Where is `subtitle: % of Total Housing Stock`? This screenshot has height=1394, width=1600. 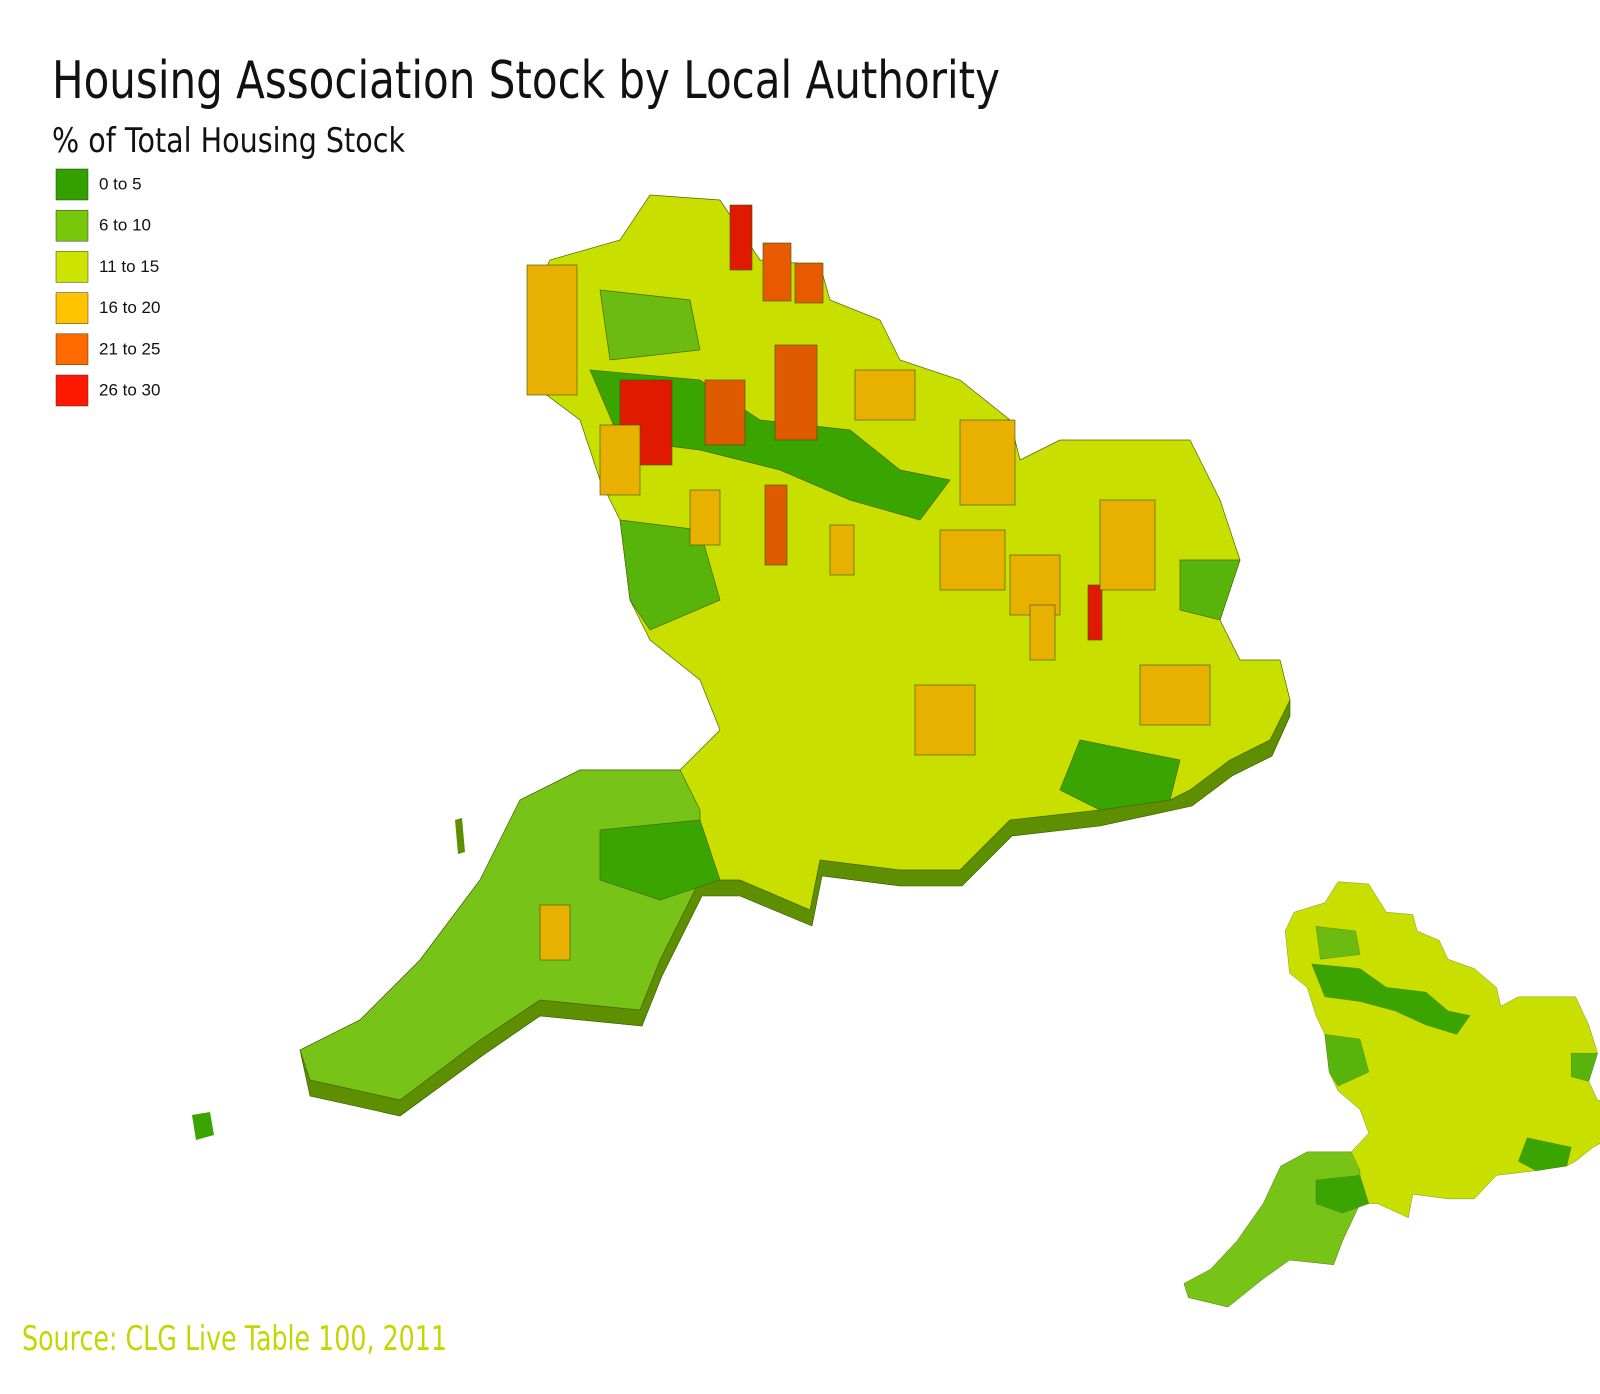 subtitle: % of Total Housing Stock is located at coordinates (228, 141).